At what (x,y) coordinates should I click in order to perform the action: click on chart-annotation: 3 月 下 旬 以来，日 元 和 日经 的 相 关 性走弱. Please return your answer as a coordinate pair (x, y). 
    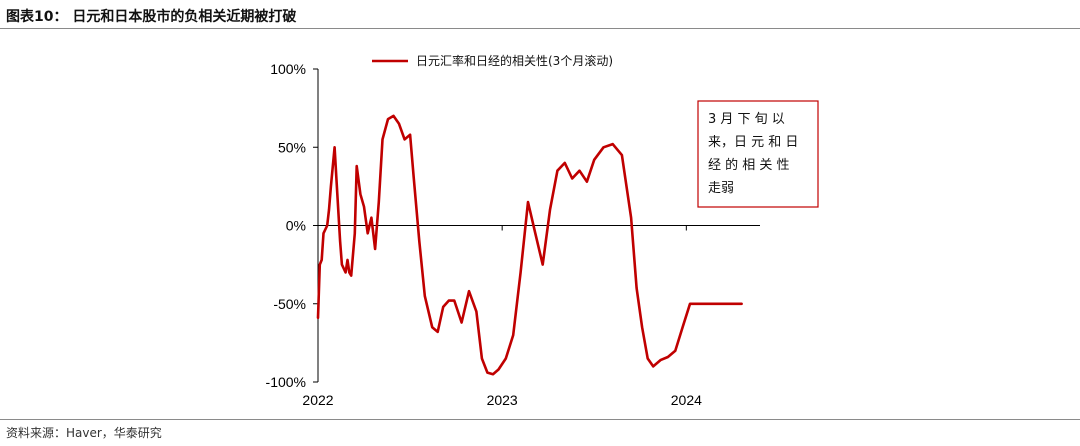
    Looking at the image, I should click on (758, 154).